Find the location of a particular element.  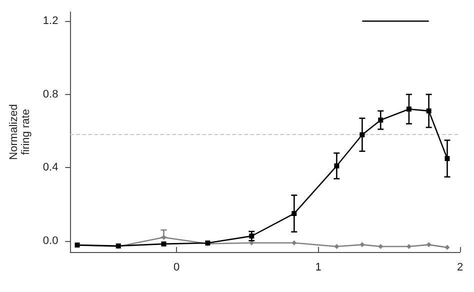

y-tick-label: 0.4 is located at coordinates (50, 168).